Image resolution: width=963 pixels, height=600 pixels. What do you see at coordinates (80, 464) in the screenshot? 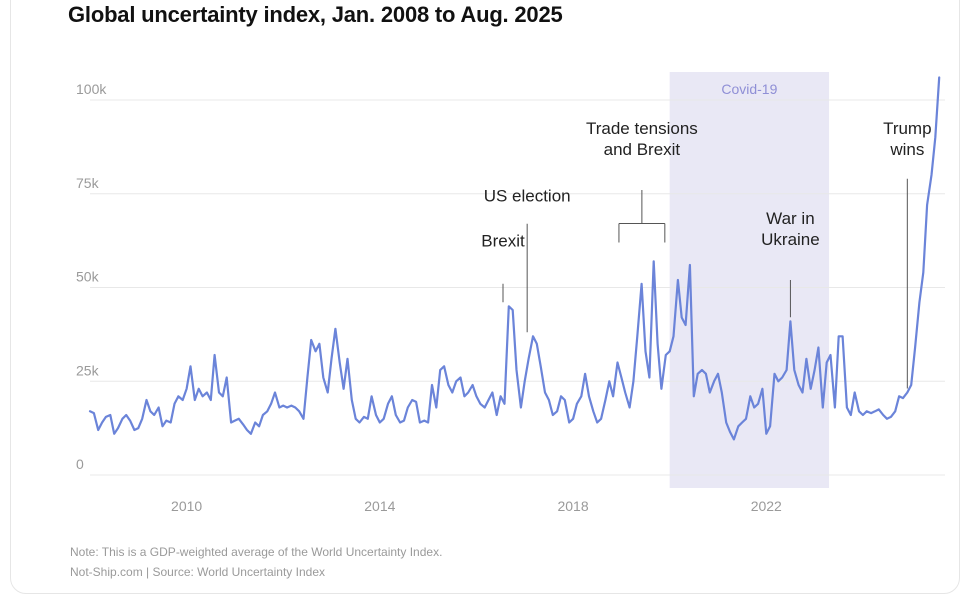
I see `y-tick-label: 0` at bounding box center [80, 464].